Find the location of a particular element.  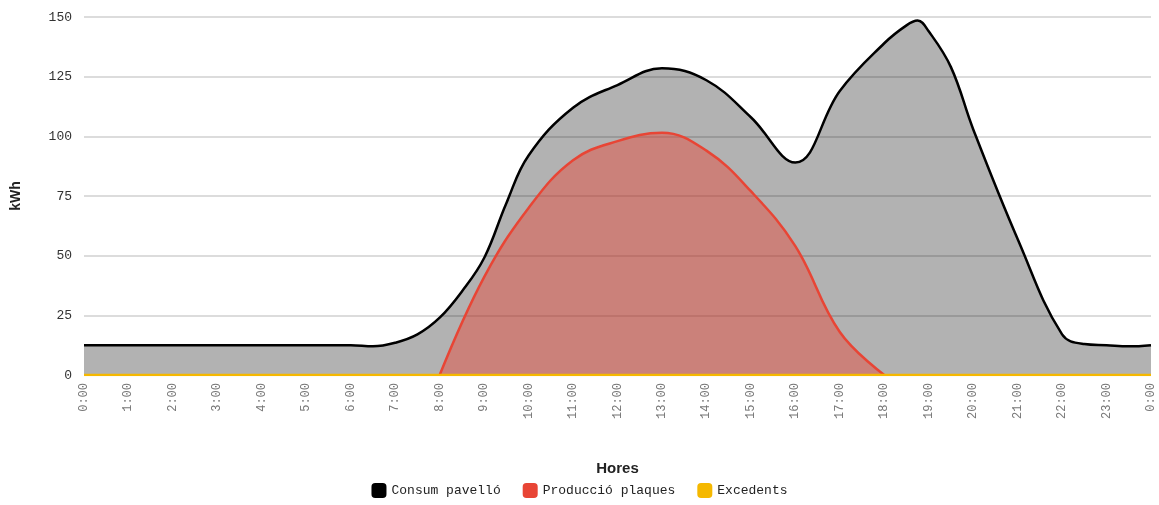

y-tick-label: 75 is located at coordinates (64, 196).